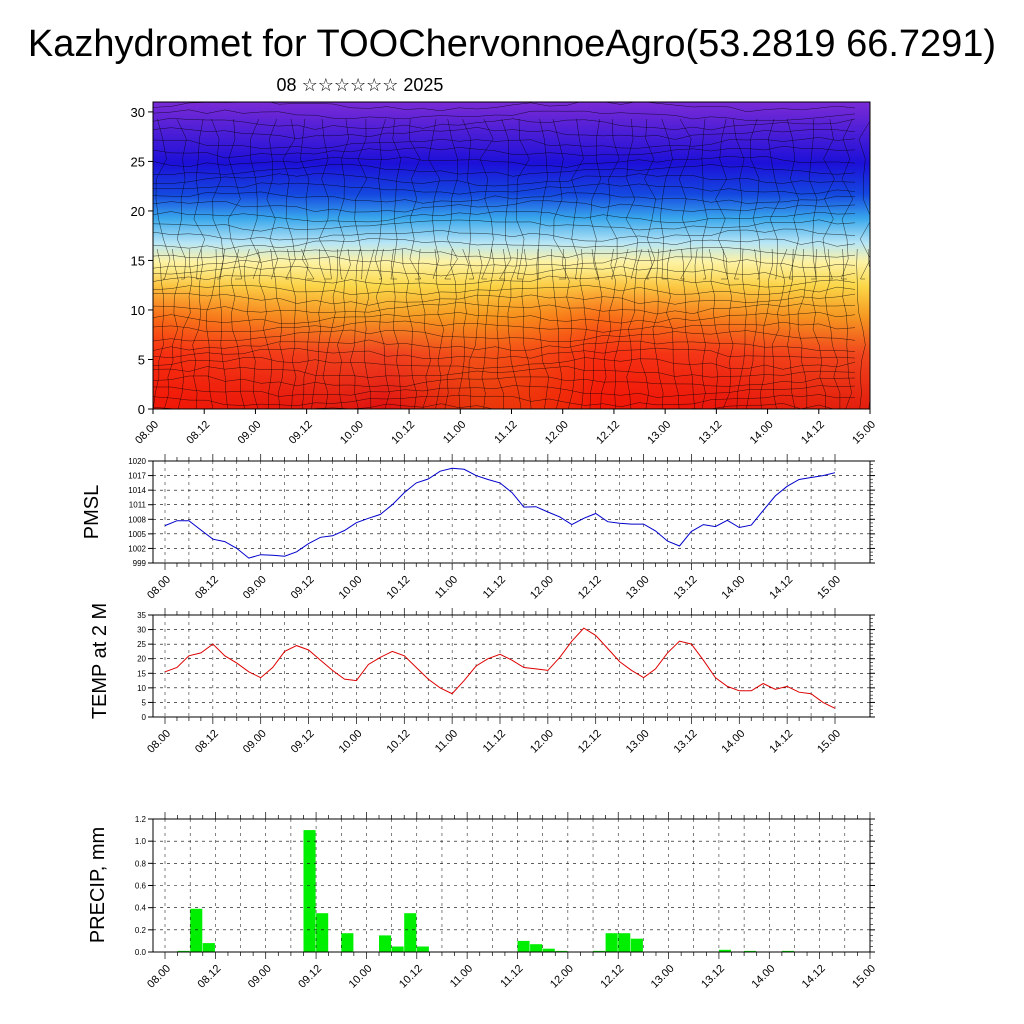  I want to click on precip-bars, so click(485, 891).